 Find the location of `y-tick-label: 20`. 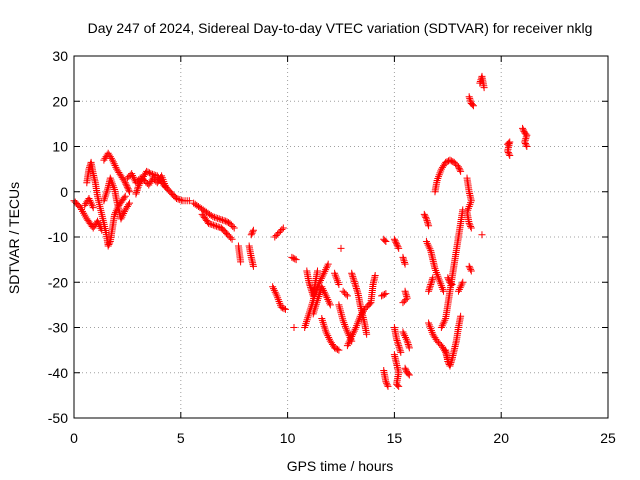

y-tick-label: 20 is located at coordinates (60, 101).